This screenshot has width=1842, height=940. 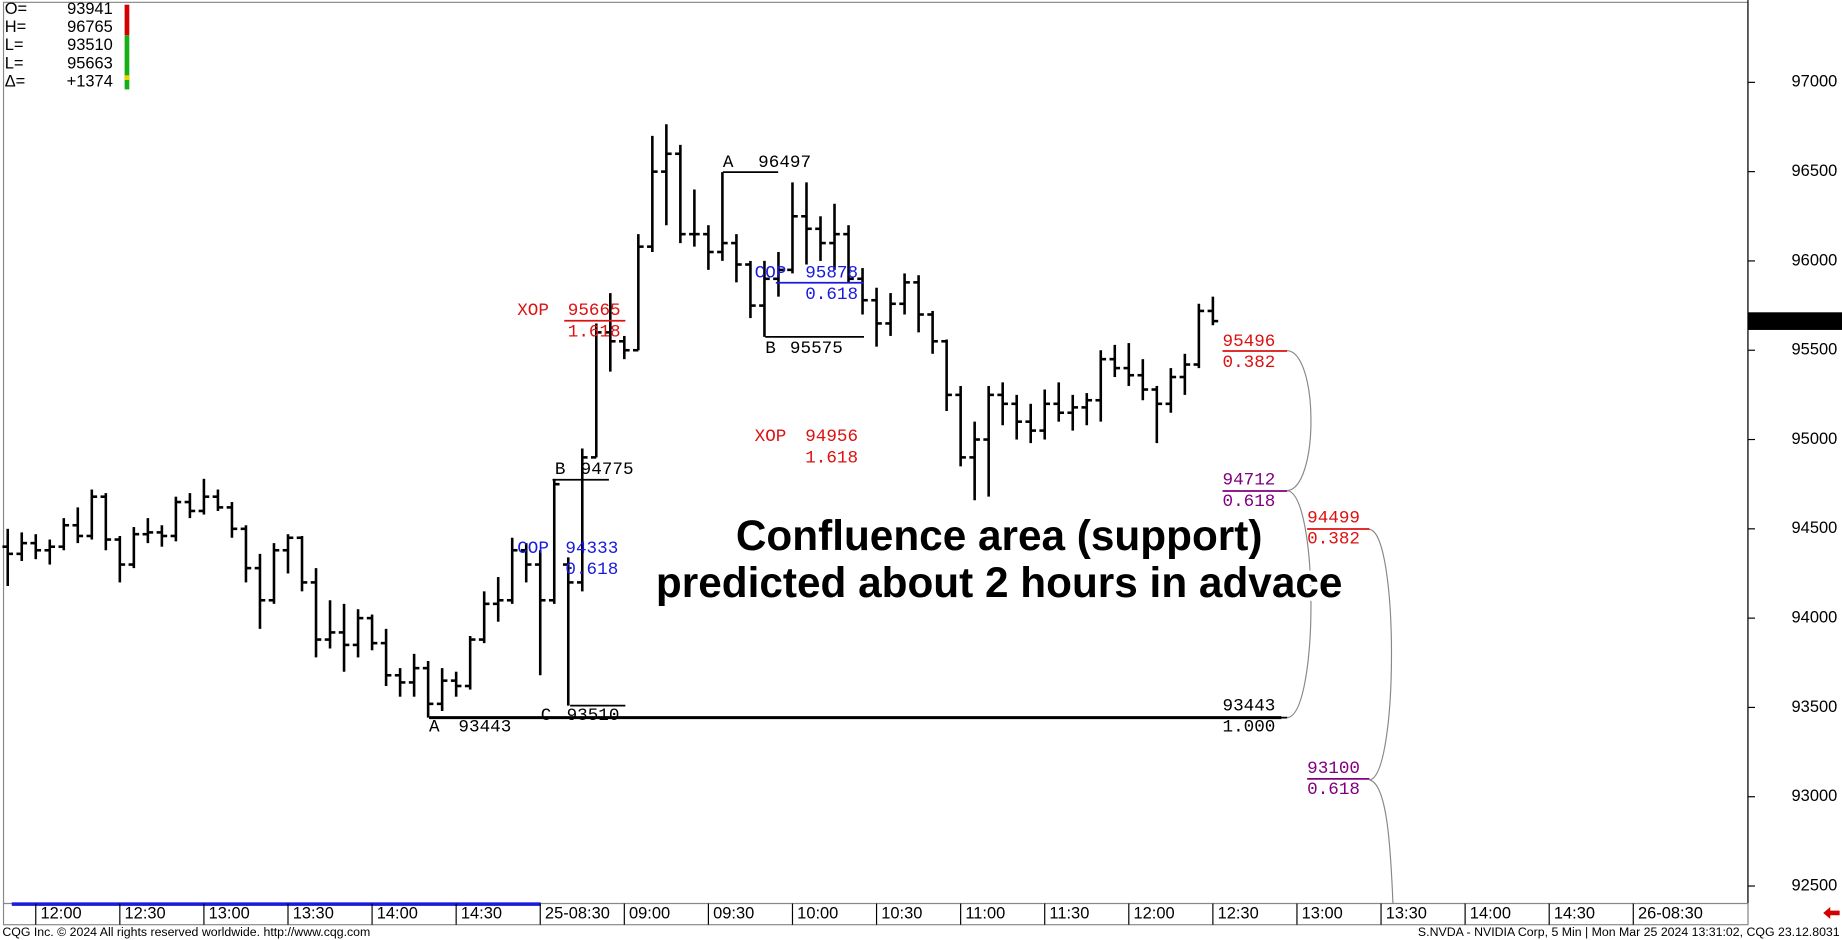 What do you see at coordinates (577, 913) in the screenshot?
I see `x-tick-label: 25-08:30` at bounding box center [577, 913].